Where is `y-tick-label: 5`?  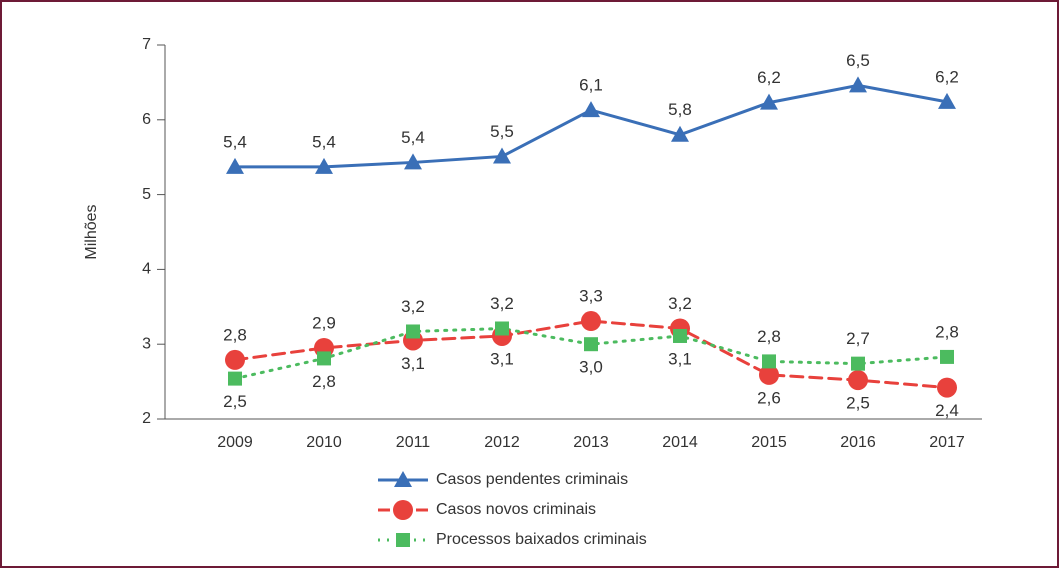
y-tick-label: 5 is located at coordinates (146, 194).